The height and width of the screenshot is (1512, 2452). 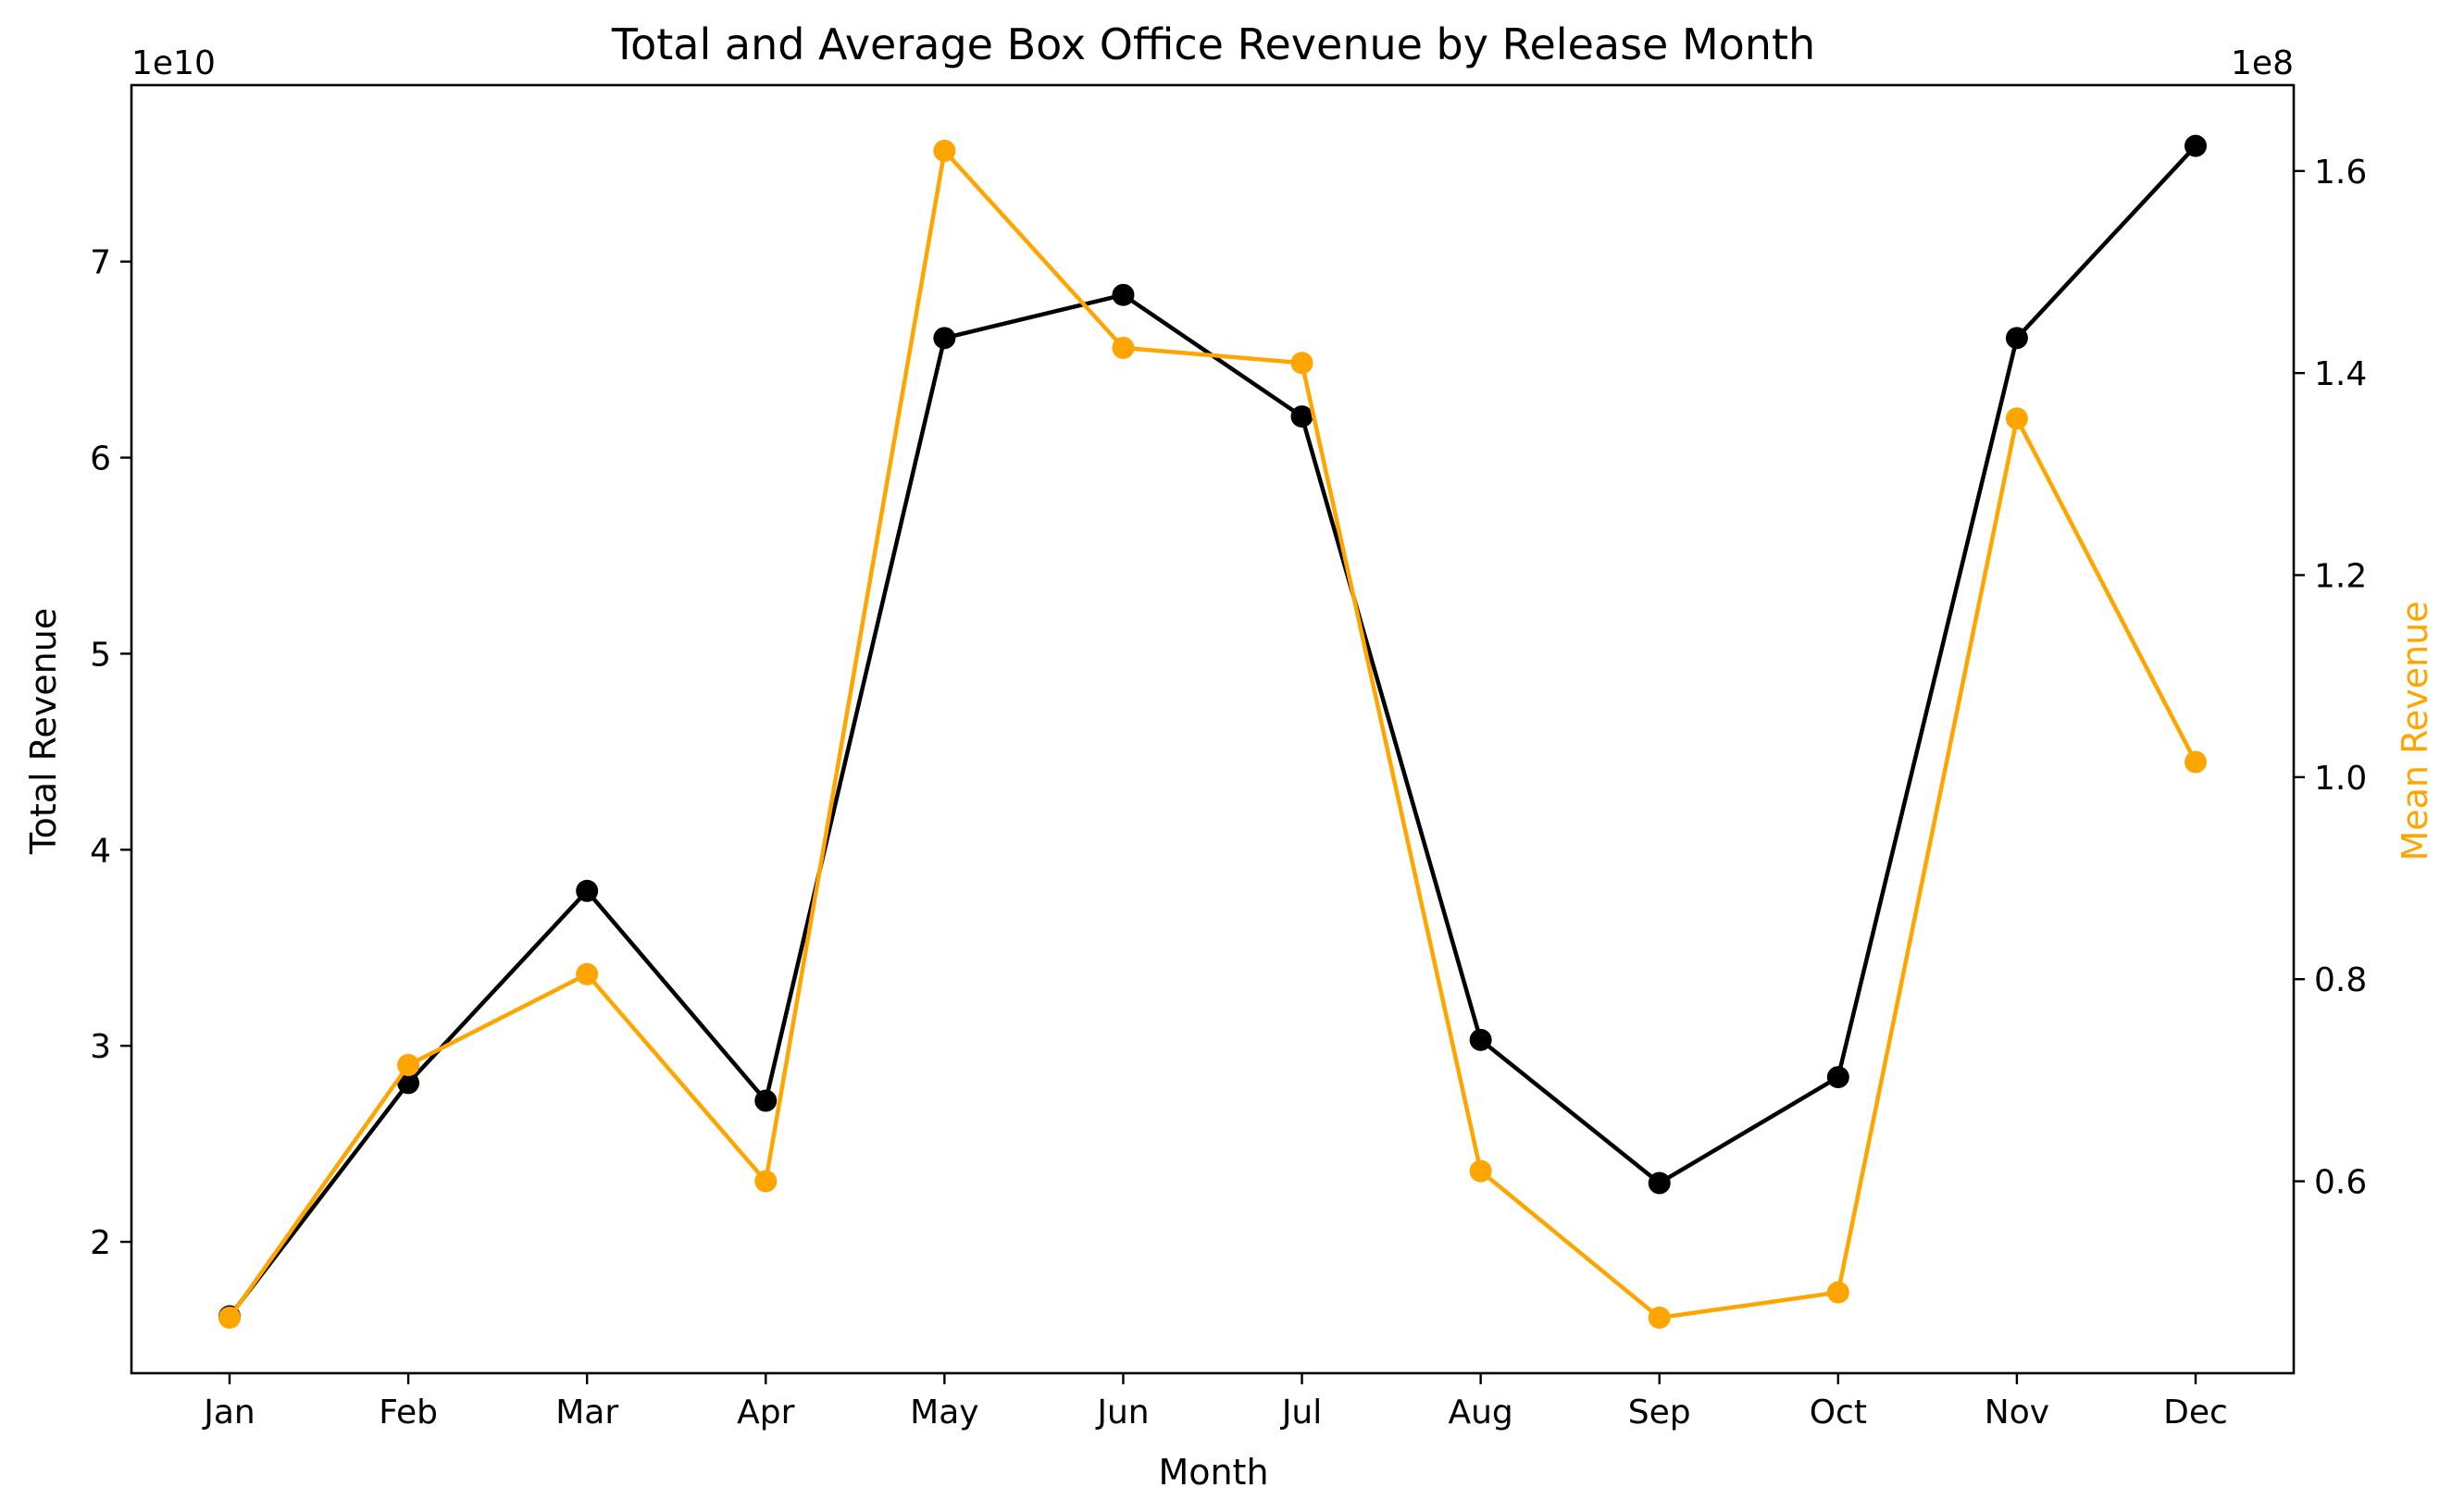 I want to click on x-tick-label: Dec, so click(x=2195, y=1412).